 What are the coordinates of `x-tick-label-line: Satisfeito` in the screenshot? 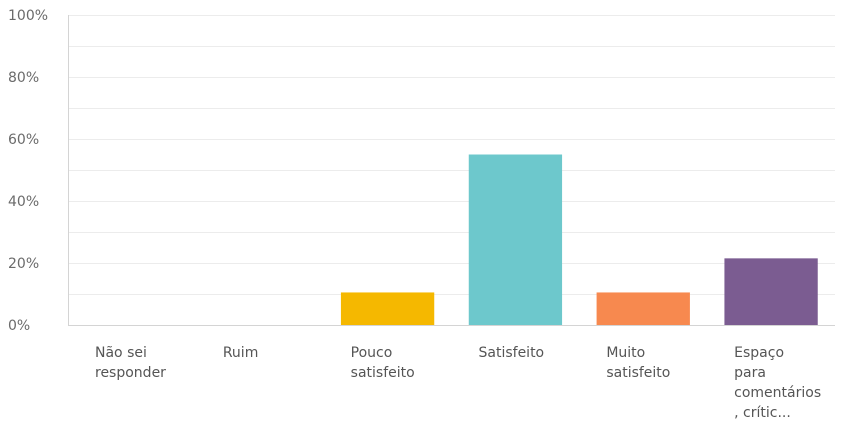 It's located at (511, 353).